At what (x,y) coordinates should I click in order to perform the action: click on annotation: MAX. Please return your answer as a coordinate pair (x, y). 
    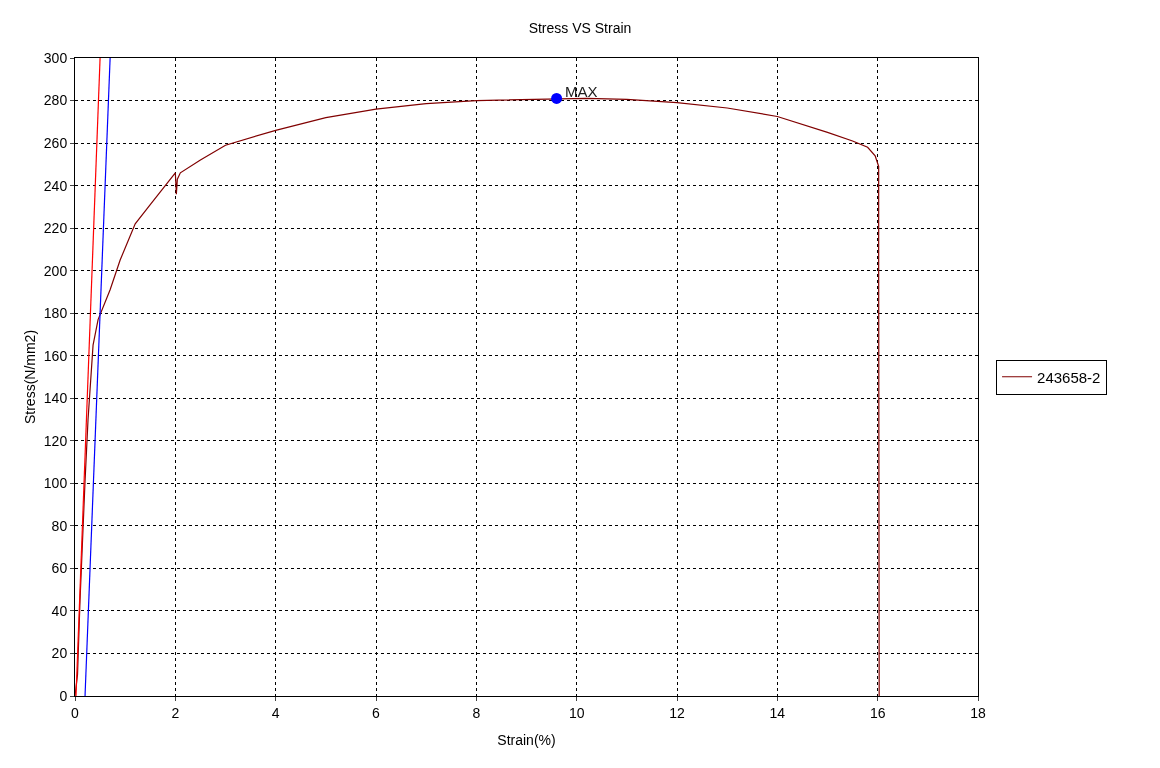
    Looking at the image, I should click on (581, 91).